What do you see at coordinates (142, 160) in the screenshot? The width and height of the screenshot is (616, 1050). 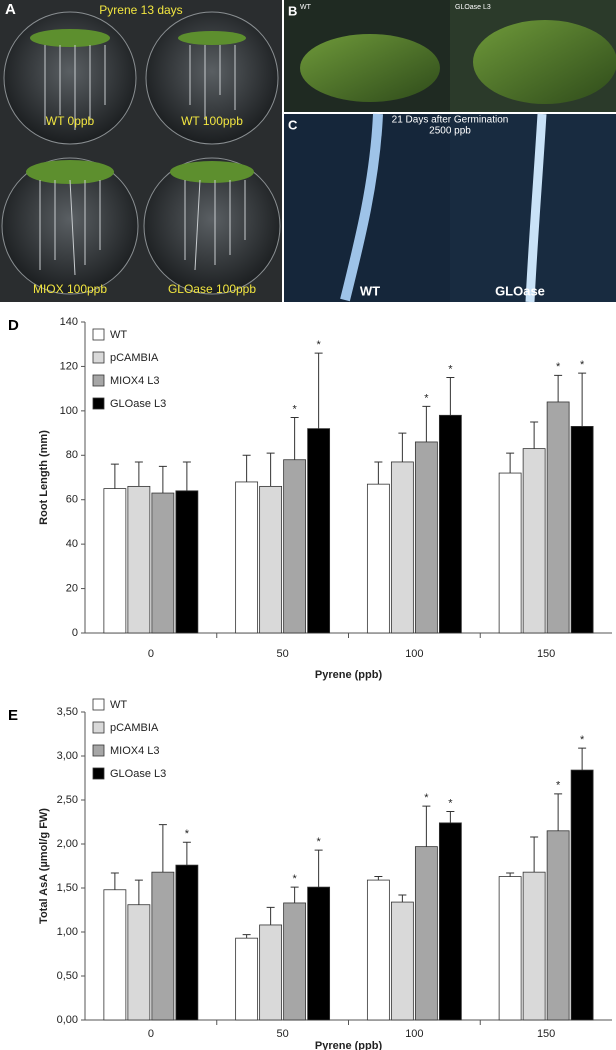 I see `roots` at bounding box center [142, 160].